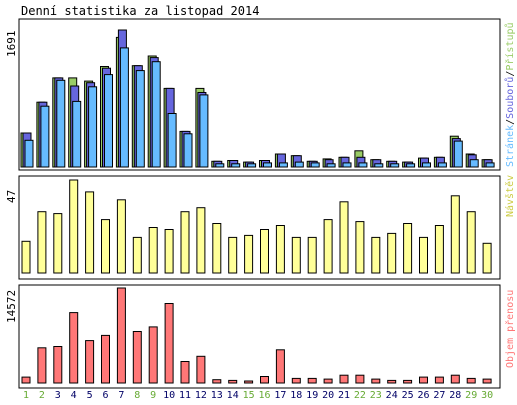 This screenshot has width=517, height=405. Describe the element at coordinates (328, 395) in the screenshot. I see `day-label: 20` at that location.